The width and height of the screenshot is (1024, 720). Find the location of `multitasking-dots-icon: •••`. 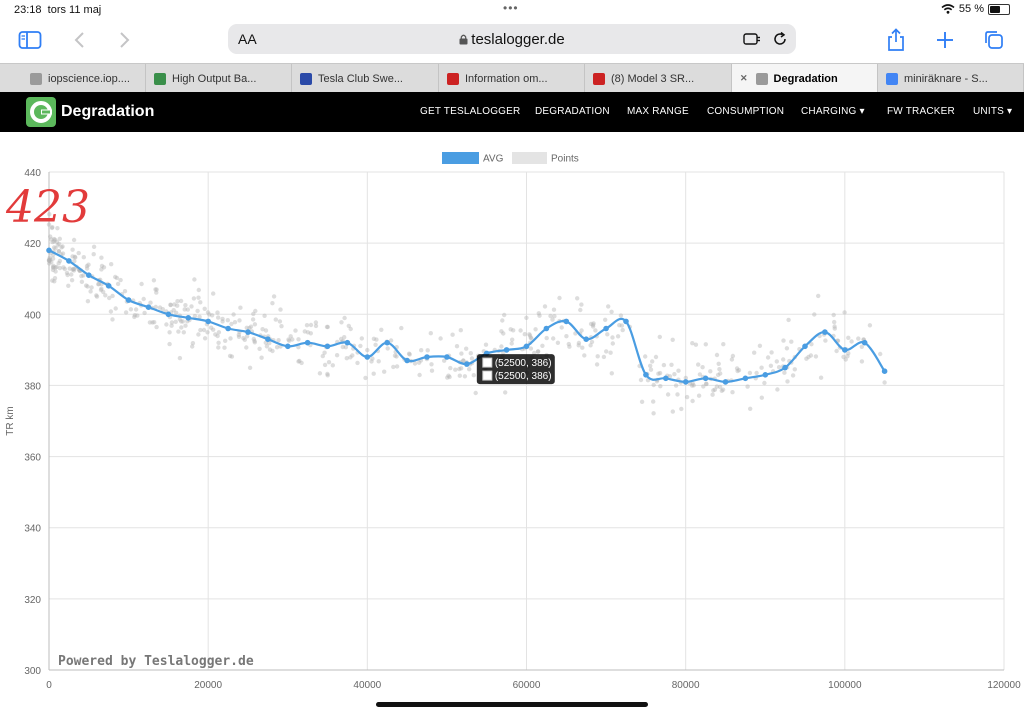

multitasking-dots-icon: ••• is located at coordinates (511, 8).